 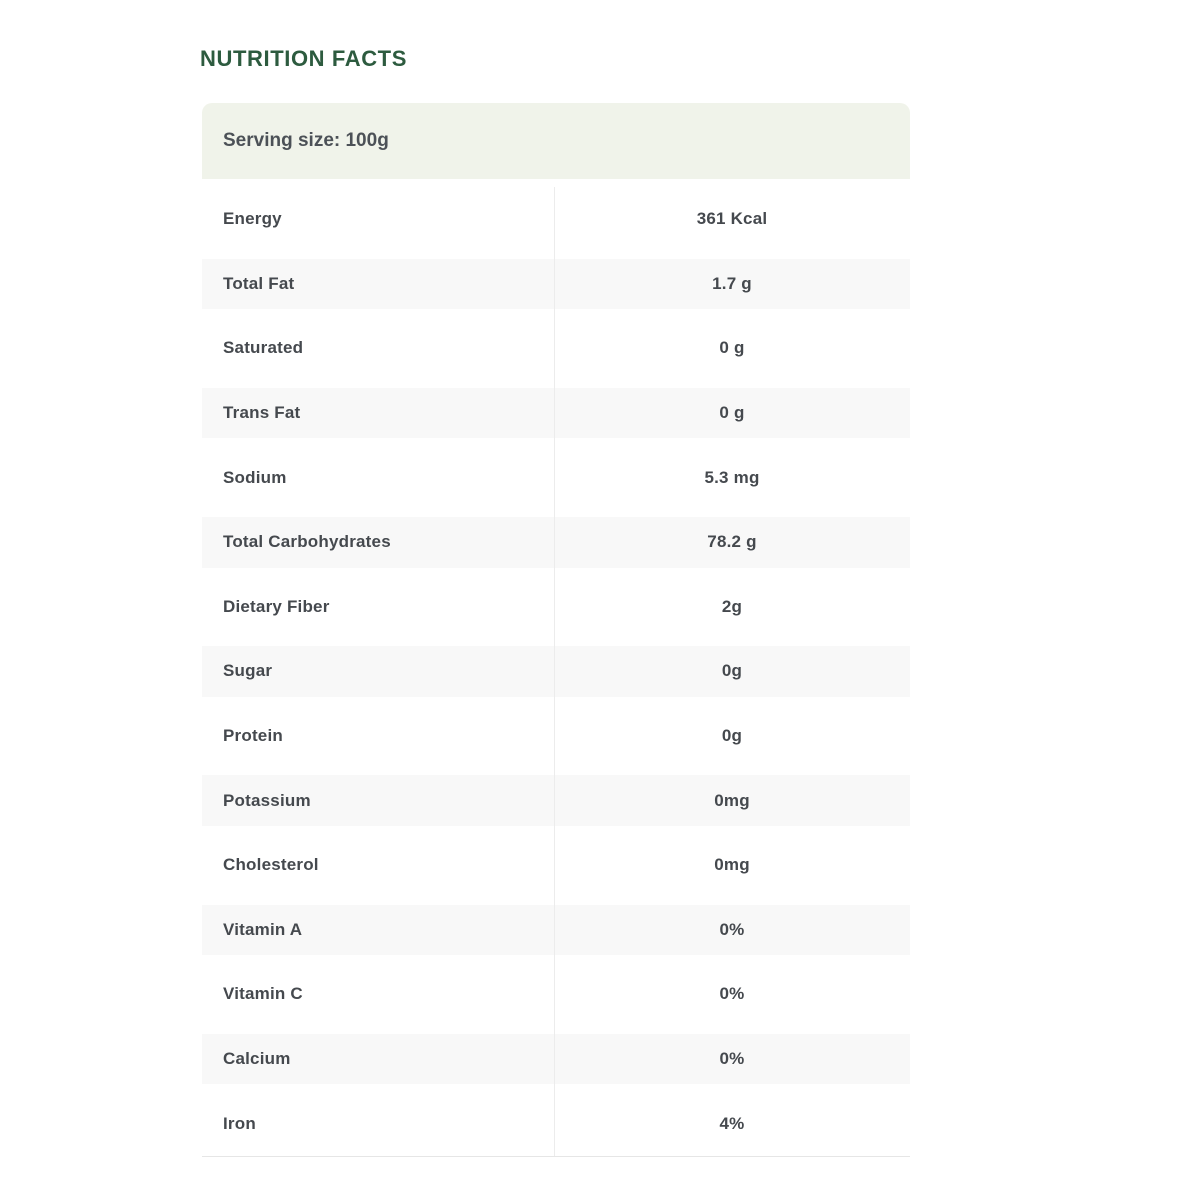 What do you see at coordinates (556, 348) in the screenshot?
I see `table-row: Saturated 0 g` at bounding box center [556, 348].